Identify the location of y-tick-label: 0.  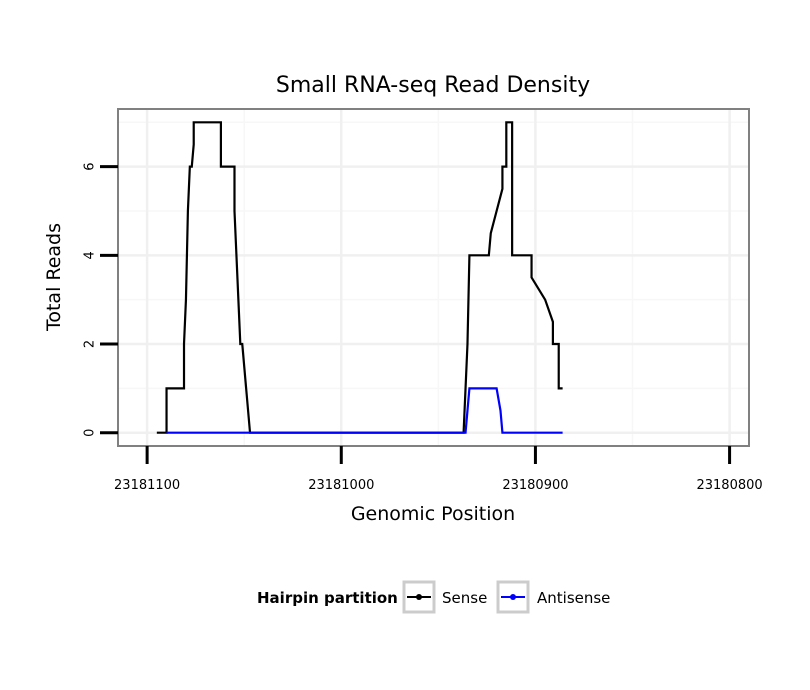
(90, 433).